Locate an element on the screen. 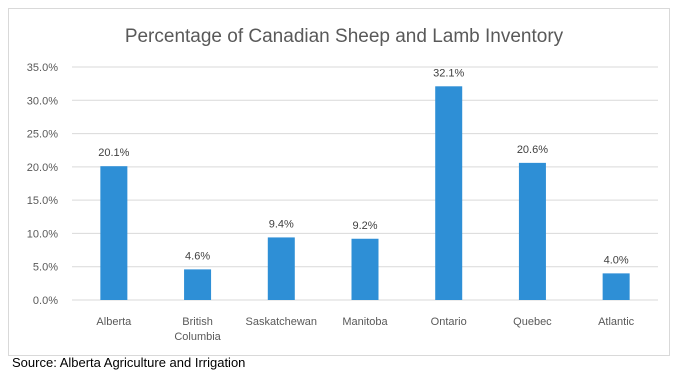  category-label: Alberta is located at coordinates (114, 322).